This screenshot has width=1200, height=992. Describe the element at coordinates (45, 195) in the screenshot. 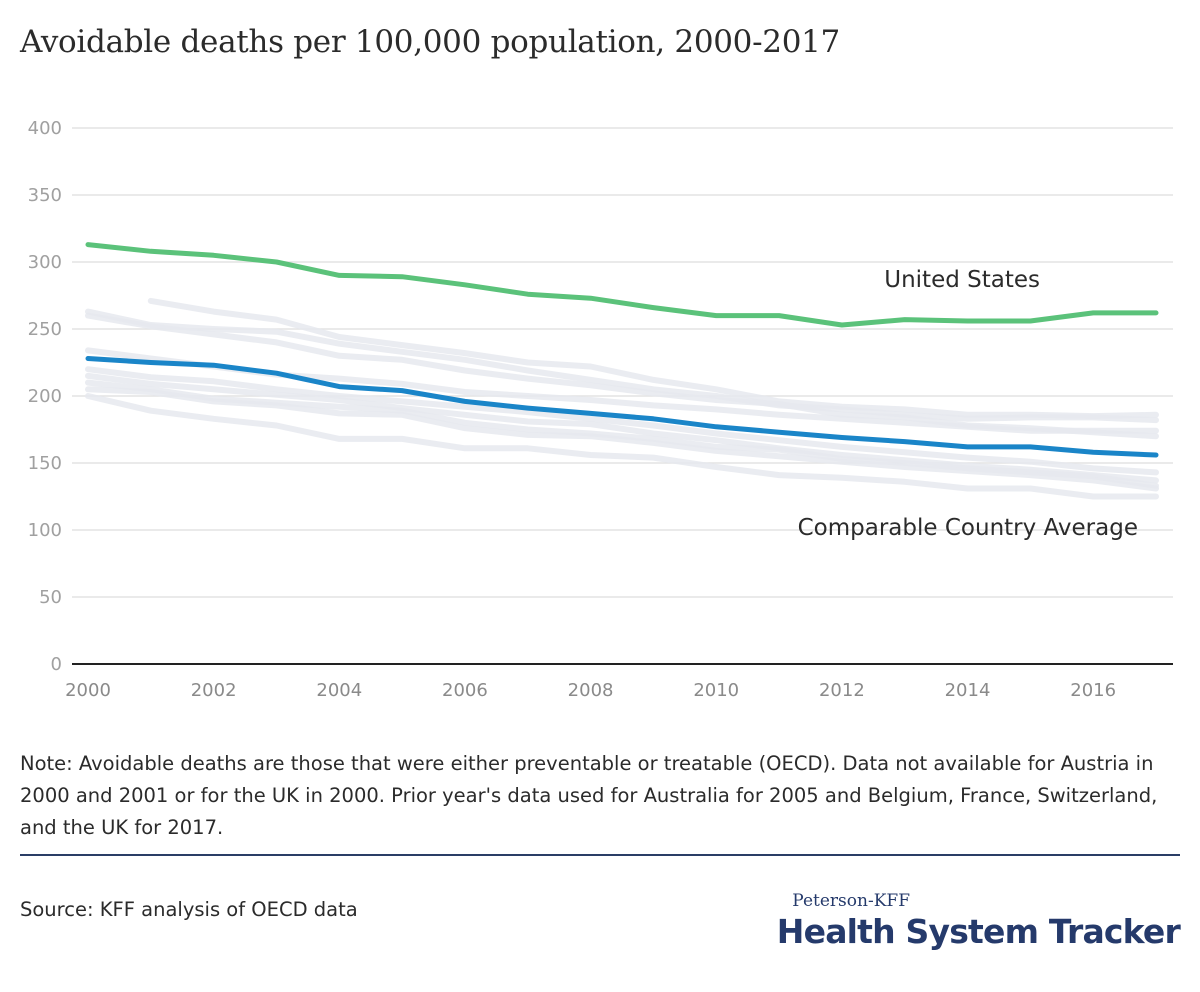

I see `y-tick-label: 350` at that location.